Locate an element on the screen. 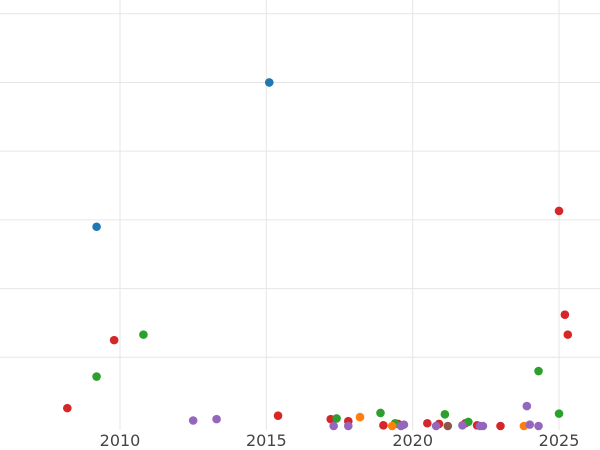  x-tick-label: 2020 is located at coordinates (412, 440).